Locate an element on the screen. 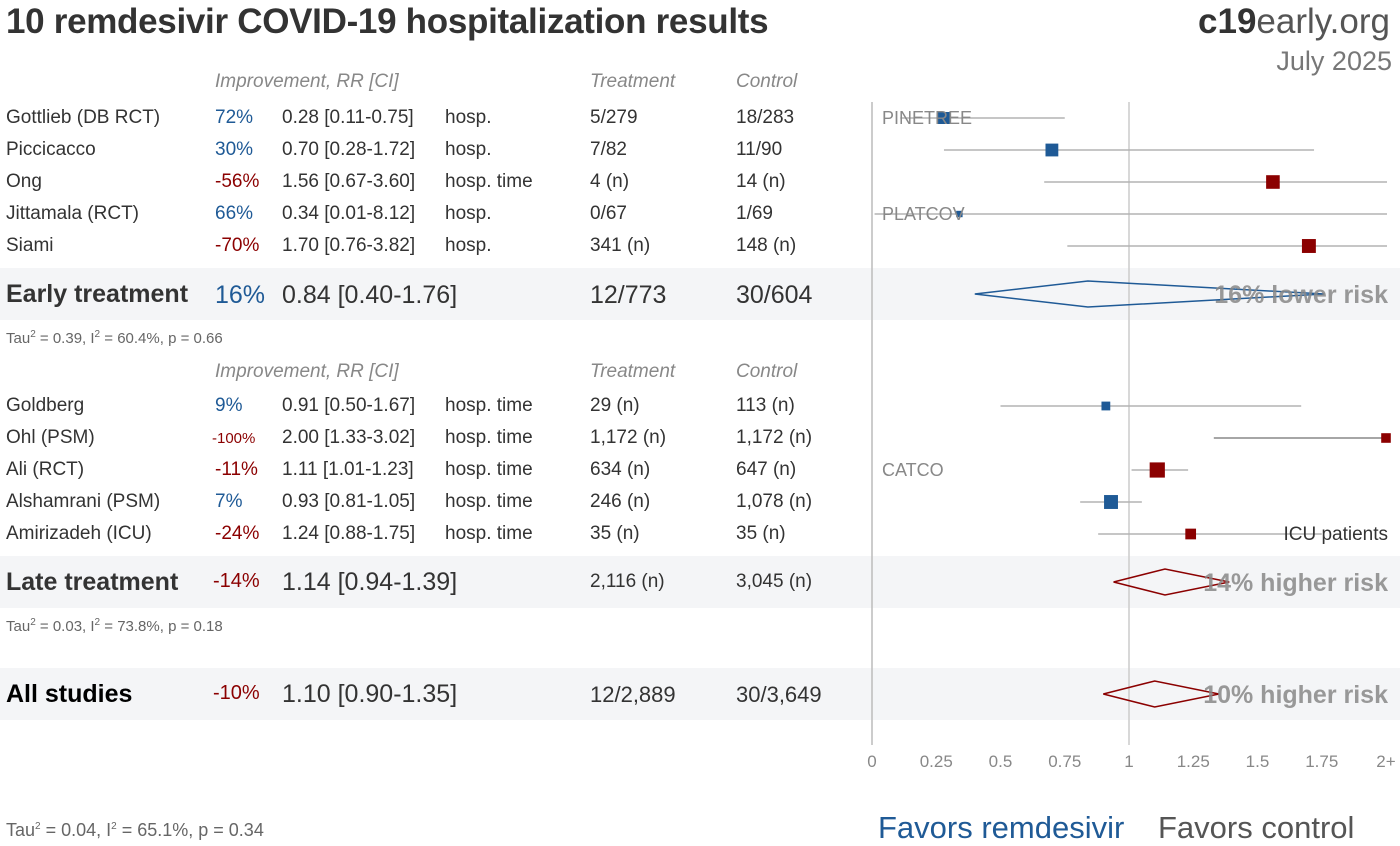 The image size is (1400, 846). brand-bold: c19 is located at coordinates (1227, 21).